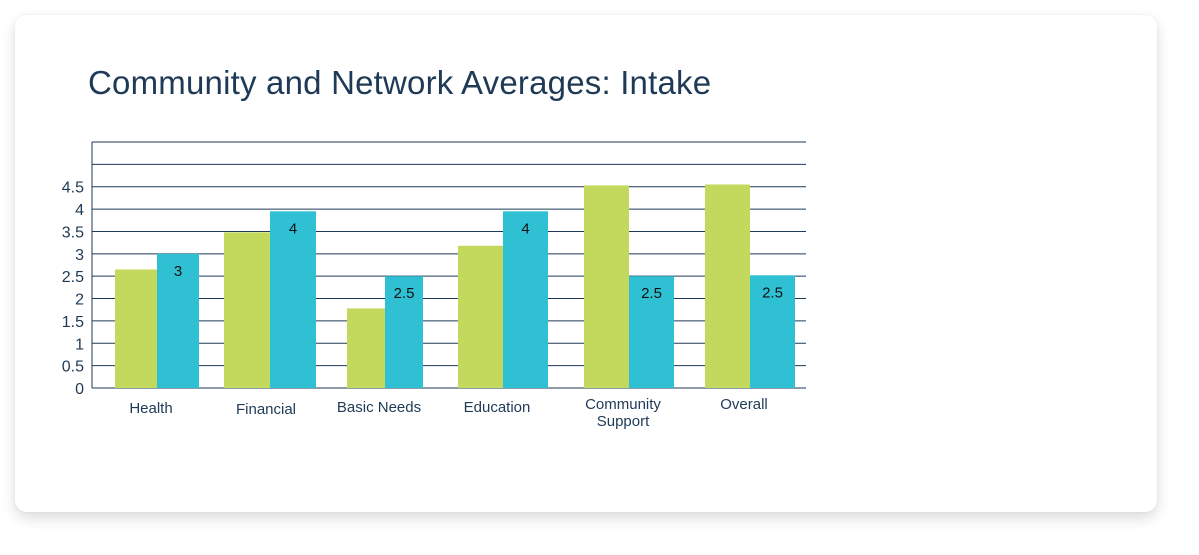  What do you see at coordinates (497, 407) in the screenshot?
I see `x-tick-label: Education` at bounding box center [497, 407].